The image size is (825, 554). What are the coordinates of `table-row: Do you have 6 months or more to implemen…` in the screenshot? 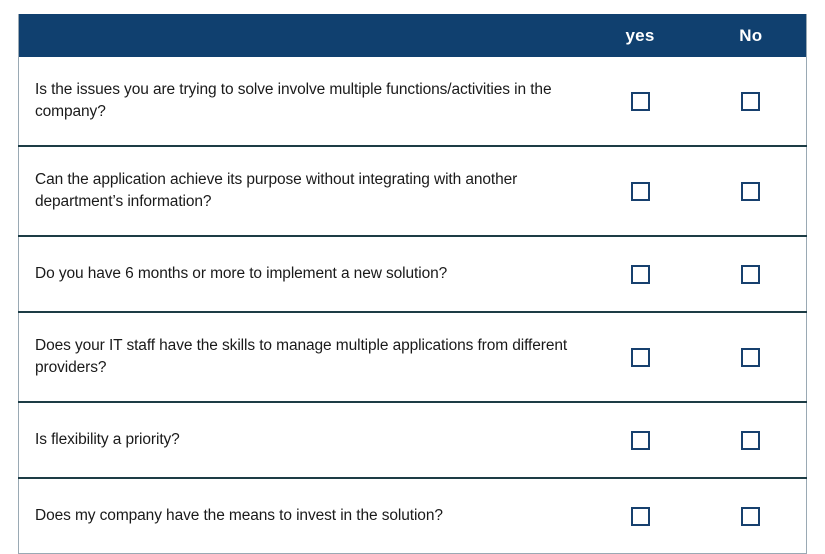 It's located at (412, 274).